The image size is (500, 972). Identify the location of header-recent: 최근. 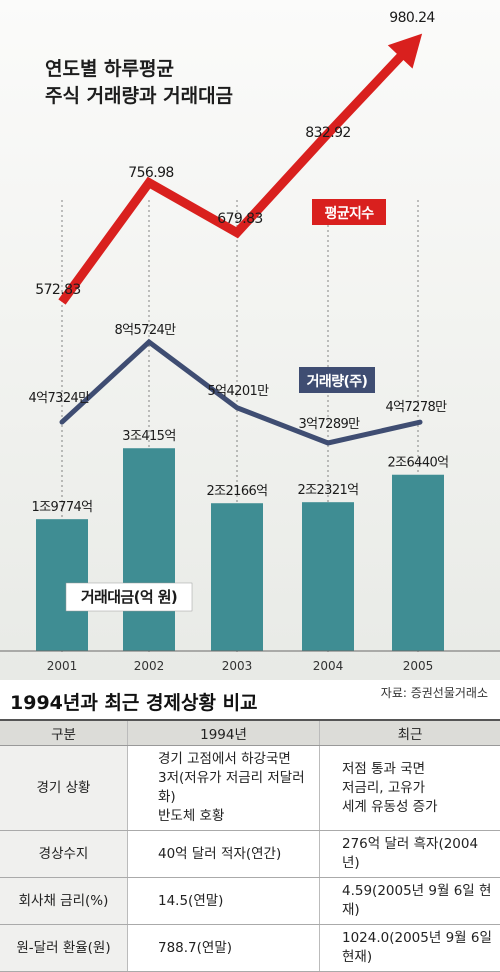
(410, 733).